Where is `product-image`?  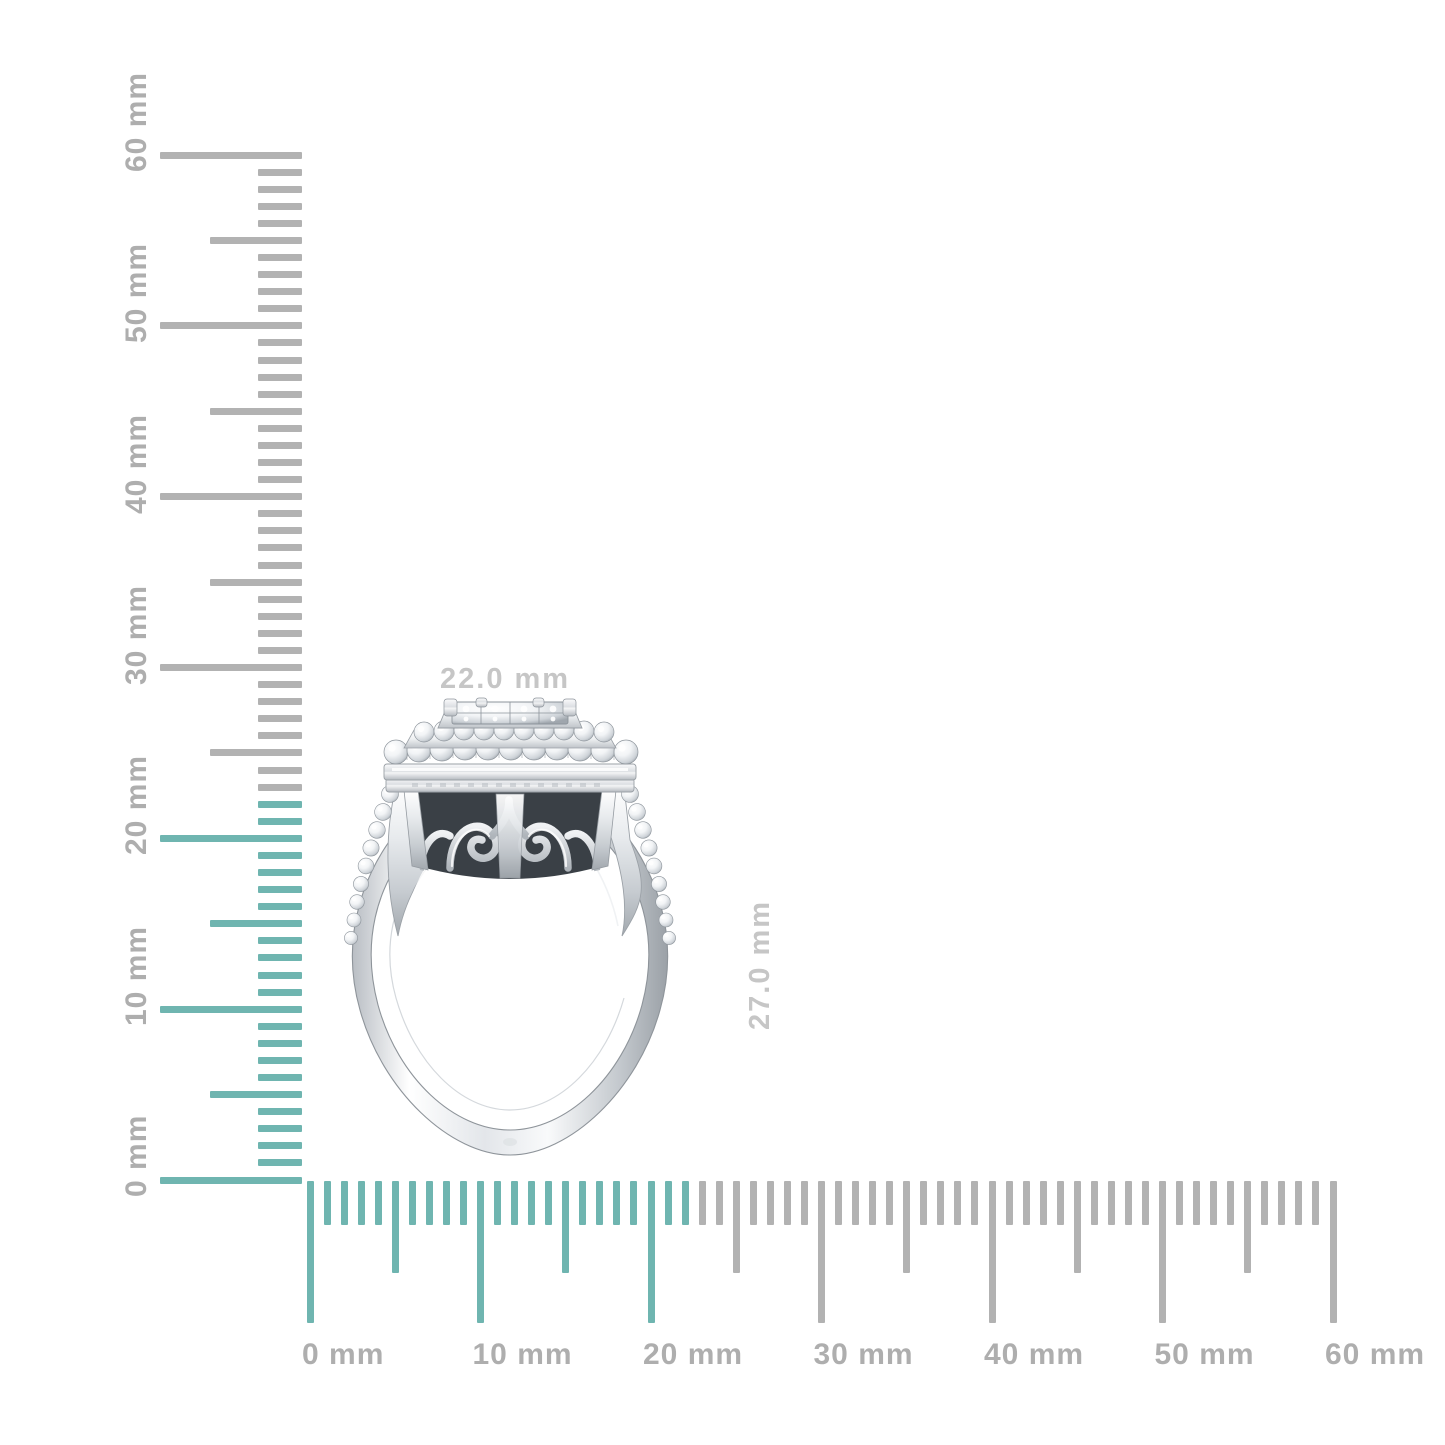 product-image is located at coordinates (510, 940).